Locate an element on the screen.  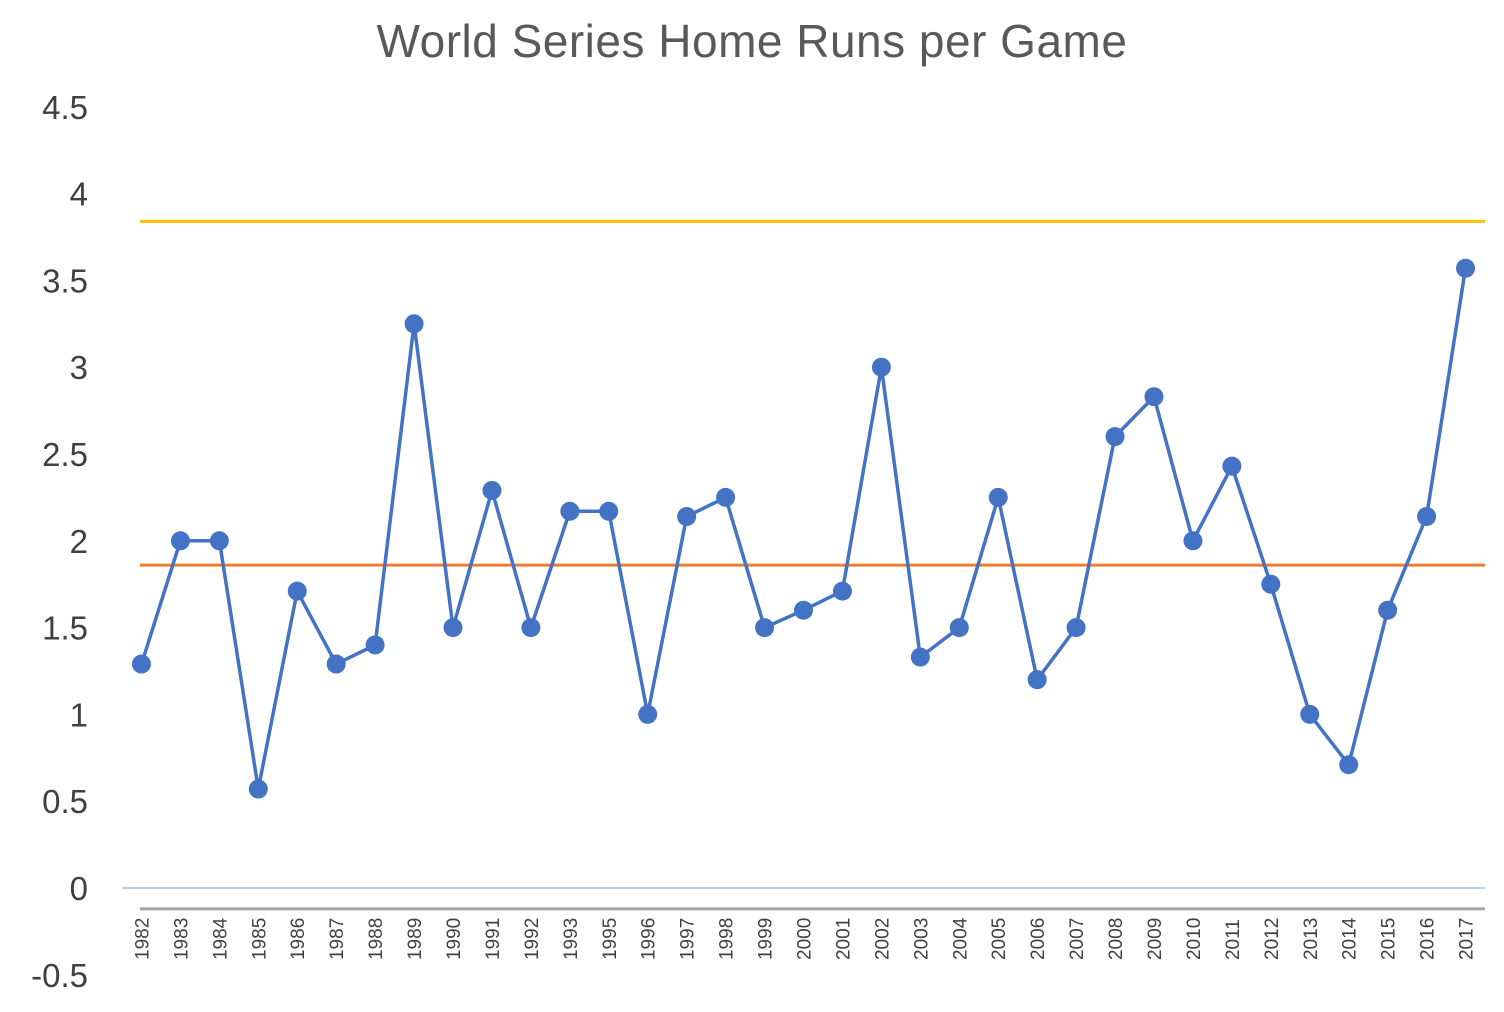
x-tick-label: 2014 is located at coordinates (1350, 938).